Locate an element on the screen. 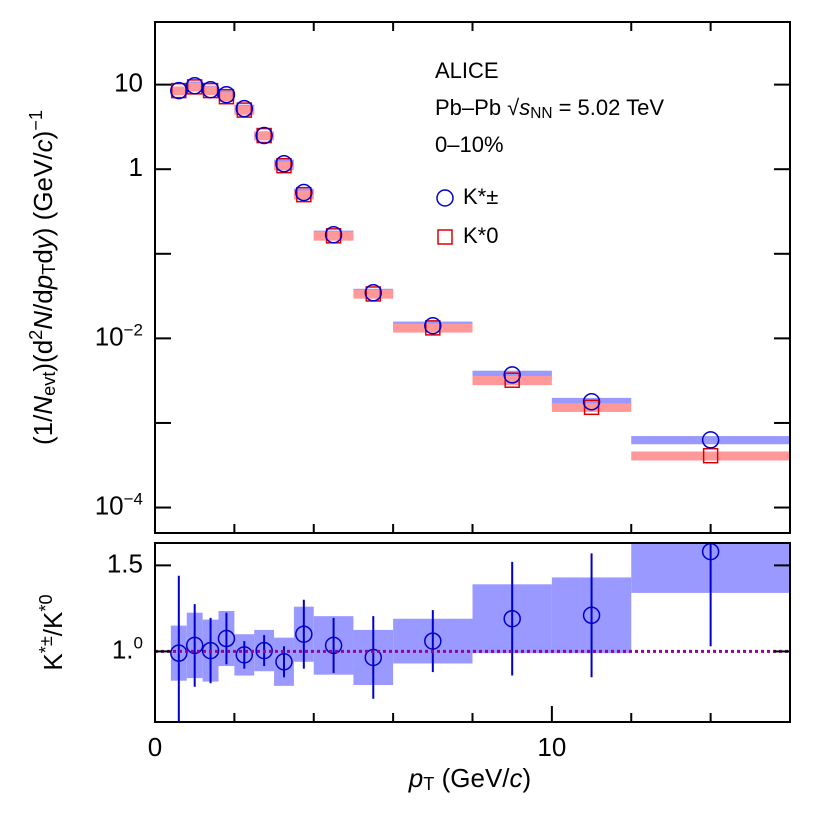 The height and width of the screenshot is (830, 830). y-tick-label: 1.0 is located at coordinates (127, 648).